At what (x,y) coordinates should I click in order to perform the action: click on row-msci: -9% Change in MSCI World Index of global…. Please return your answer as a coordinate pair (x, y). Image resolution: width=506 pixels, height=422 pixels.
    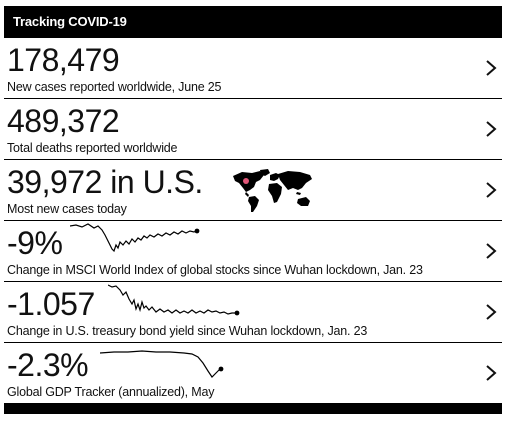
    Looking at the image, I should click on (253, 251).